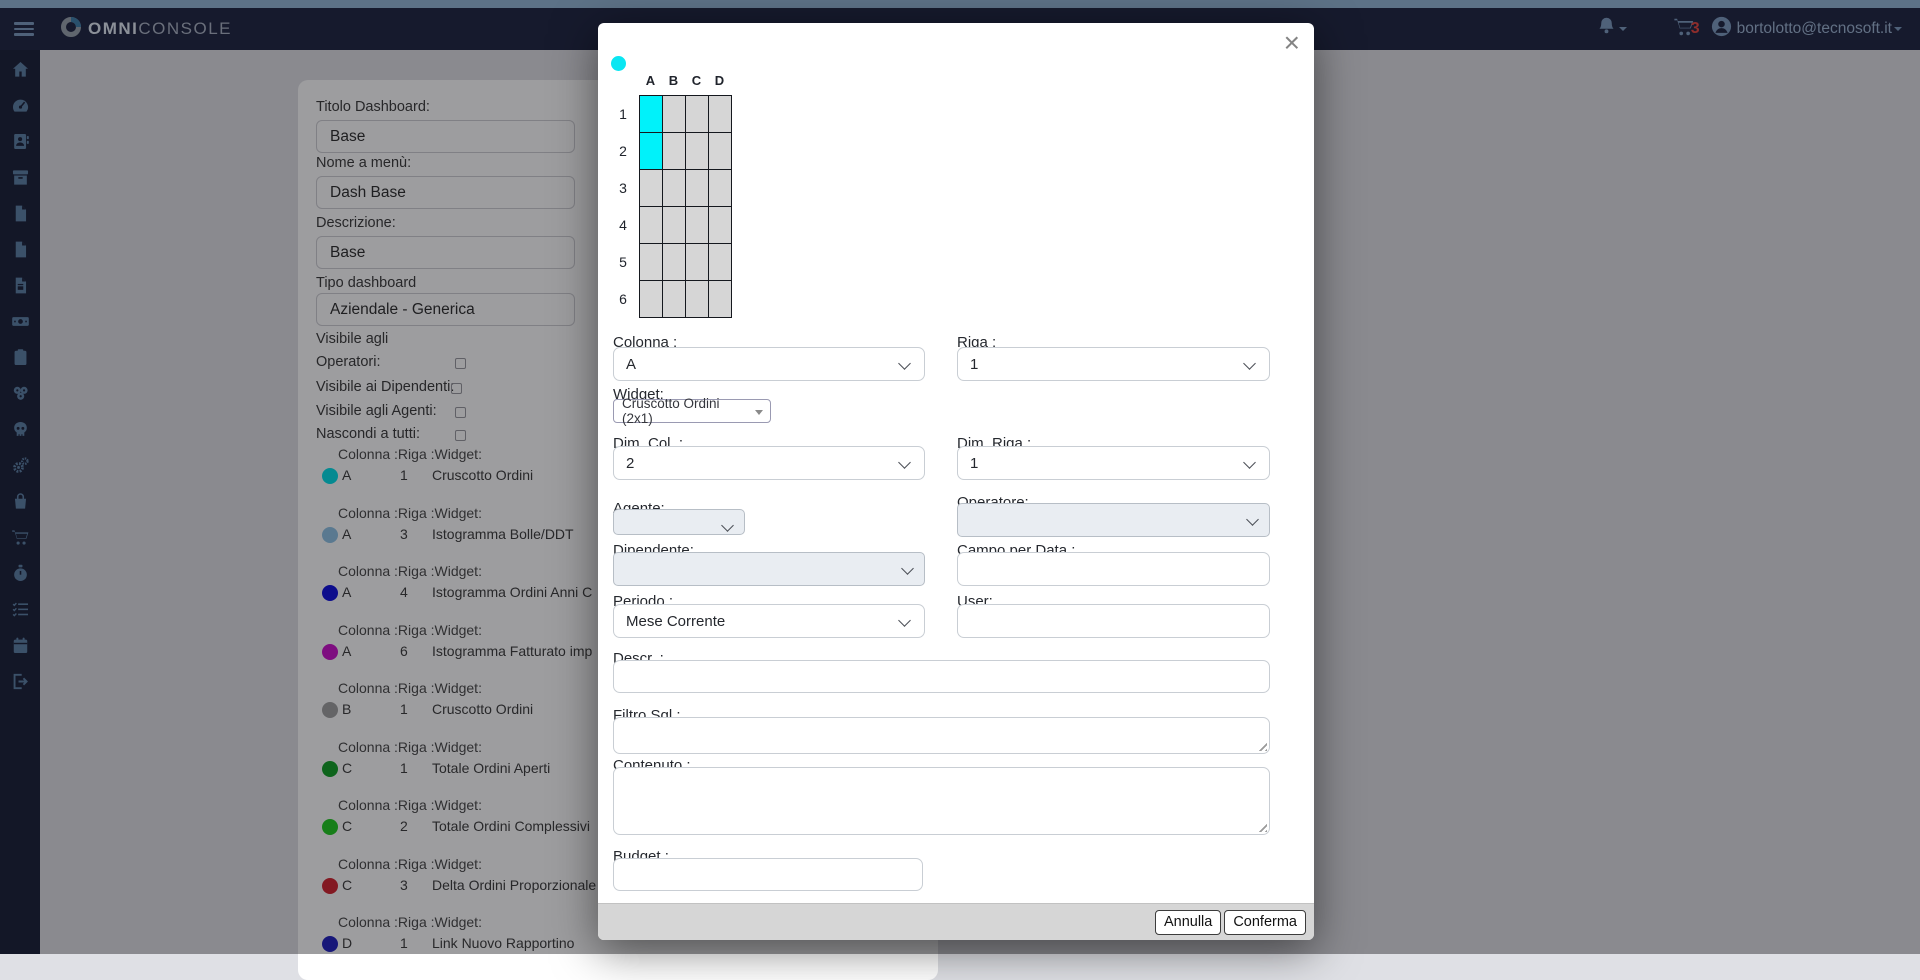 The image size is (1920, 980). Describe the element at coordinates (20, 537) in the screenshot. I see `shopping-cart-icon` at that location.